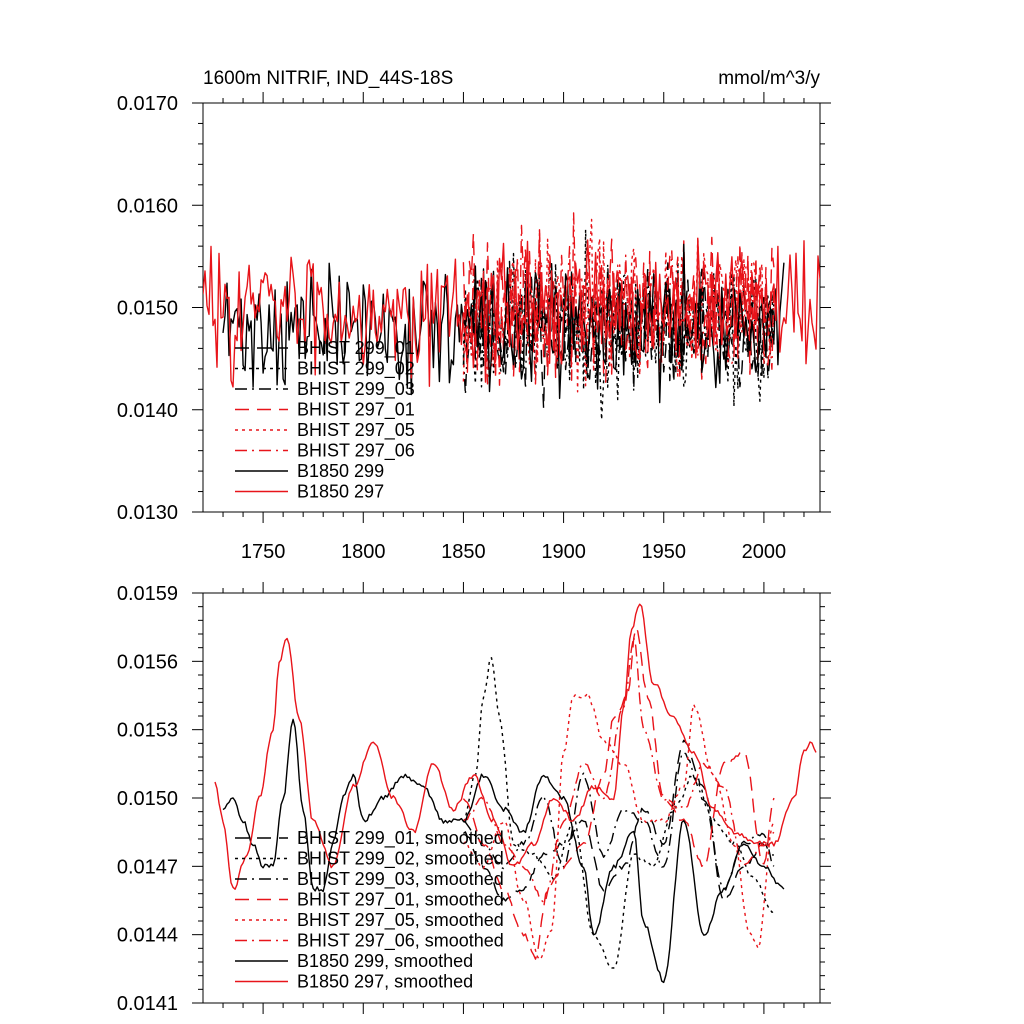 The width and height of the screenshot is (1024, 1024). Describe the element at coordinates (356, 430) in the screenshot. I see `legend-label: BHIST 297_05` at that location.